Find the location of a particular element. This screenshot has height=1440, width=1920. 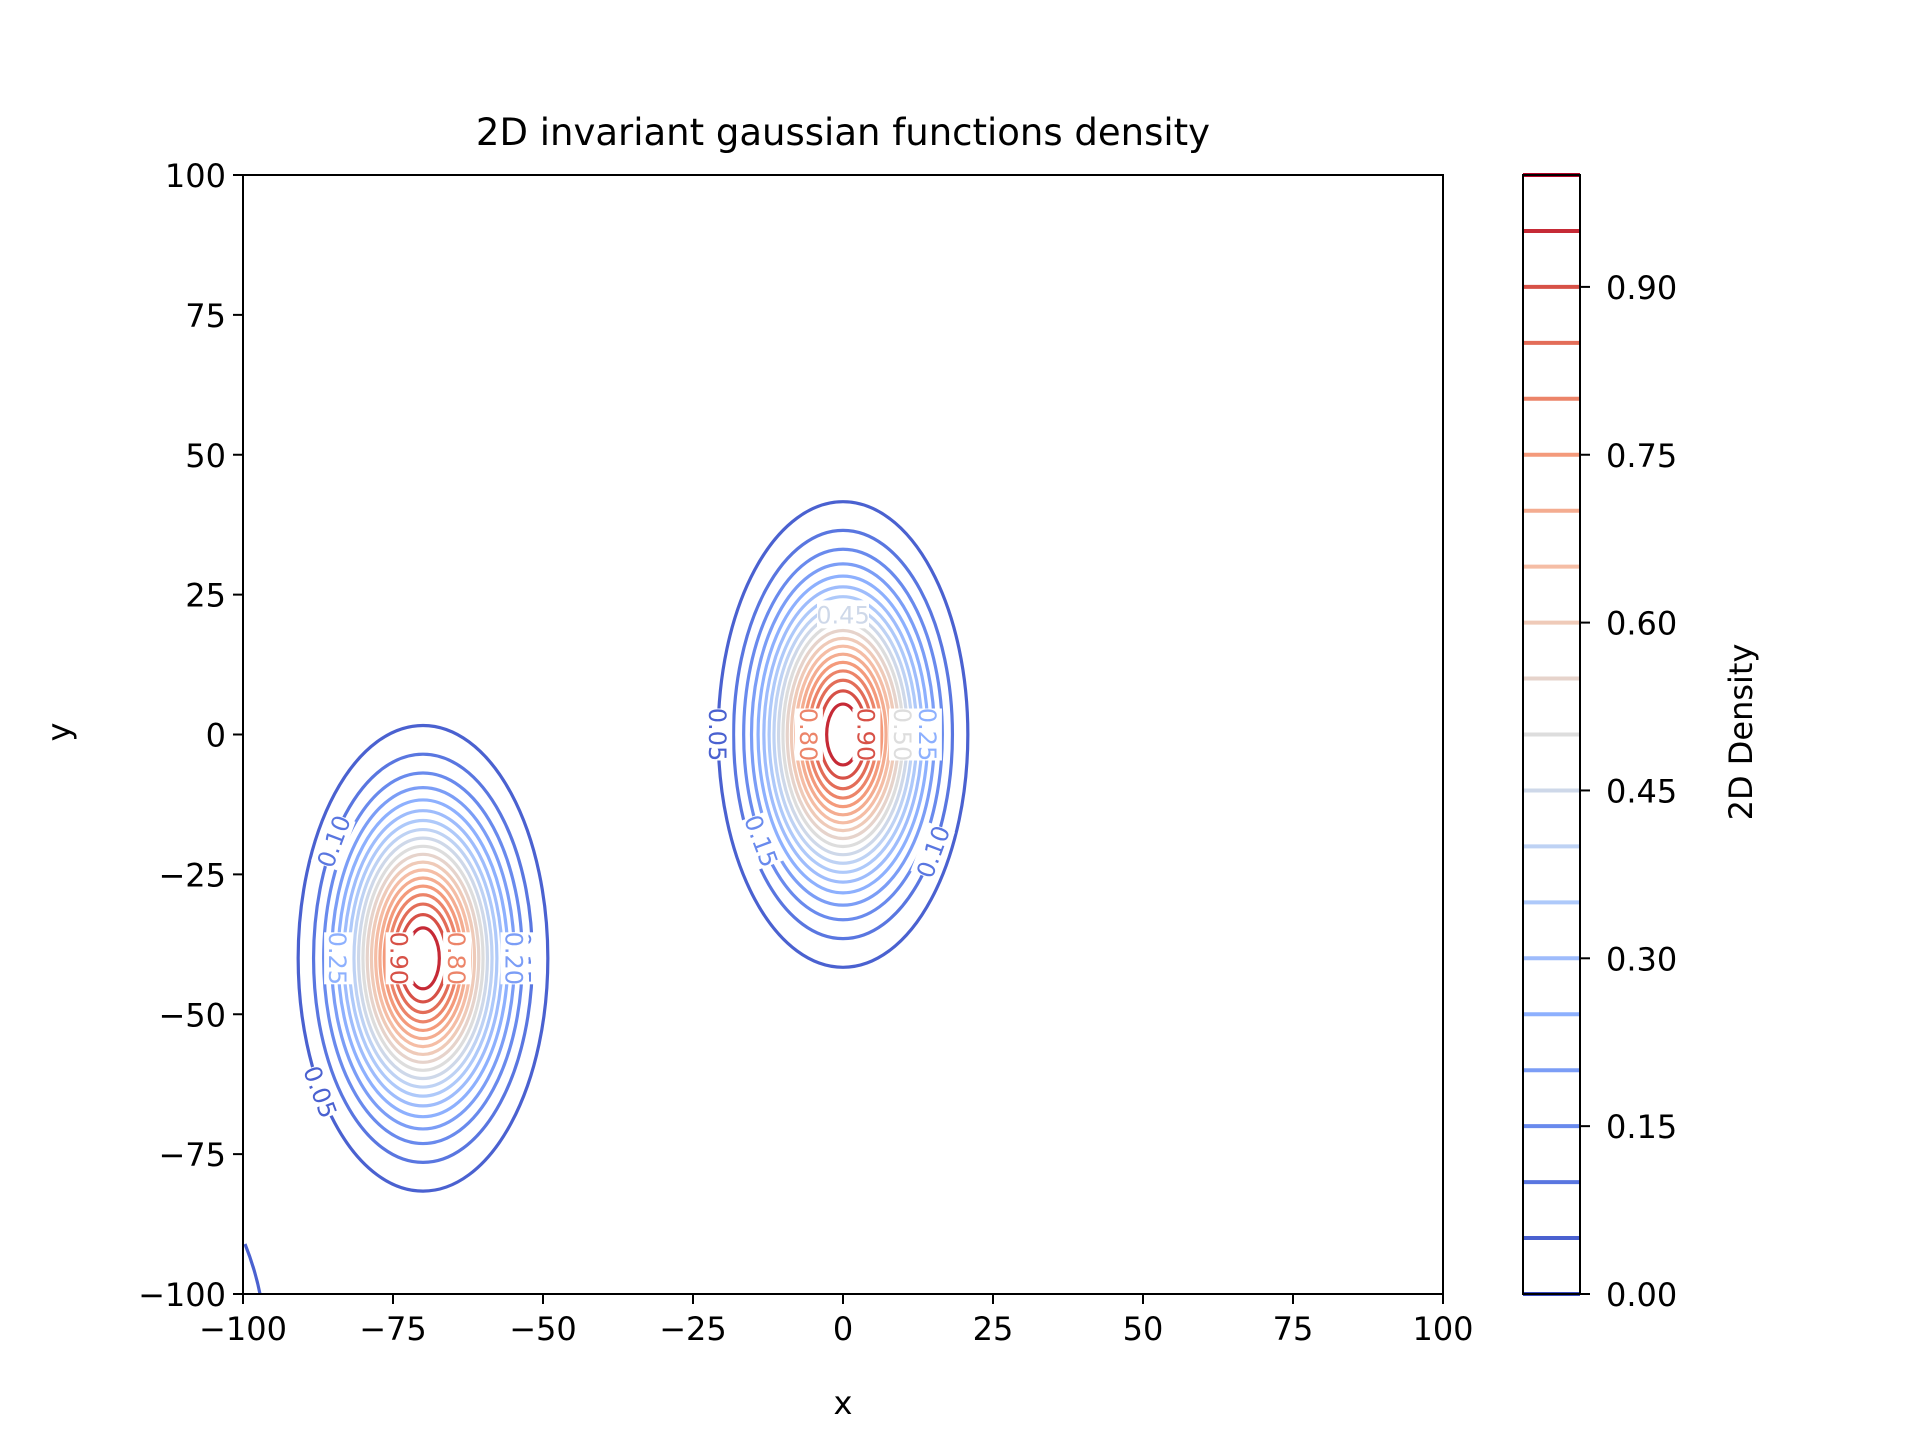

contour-label: 0.10 is located at coordinates (334, 842).